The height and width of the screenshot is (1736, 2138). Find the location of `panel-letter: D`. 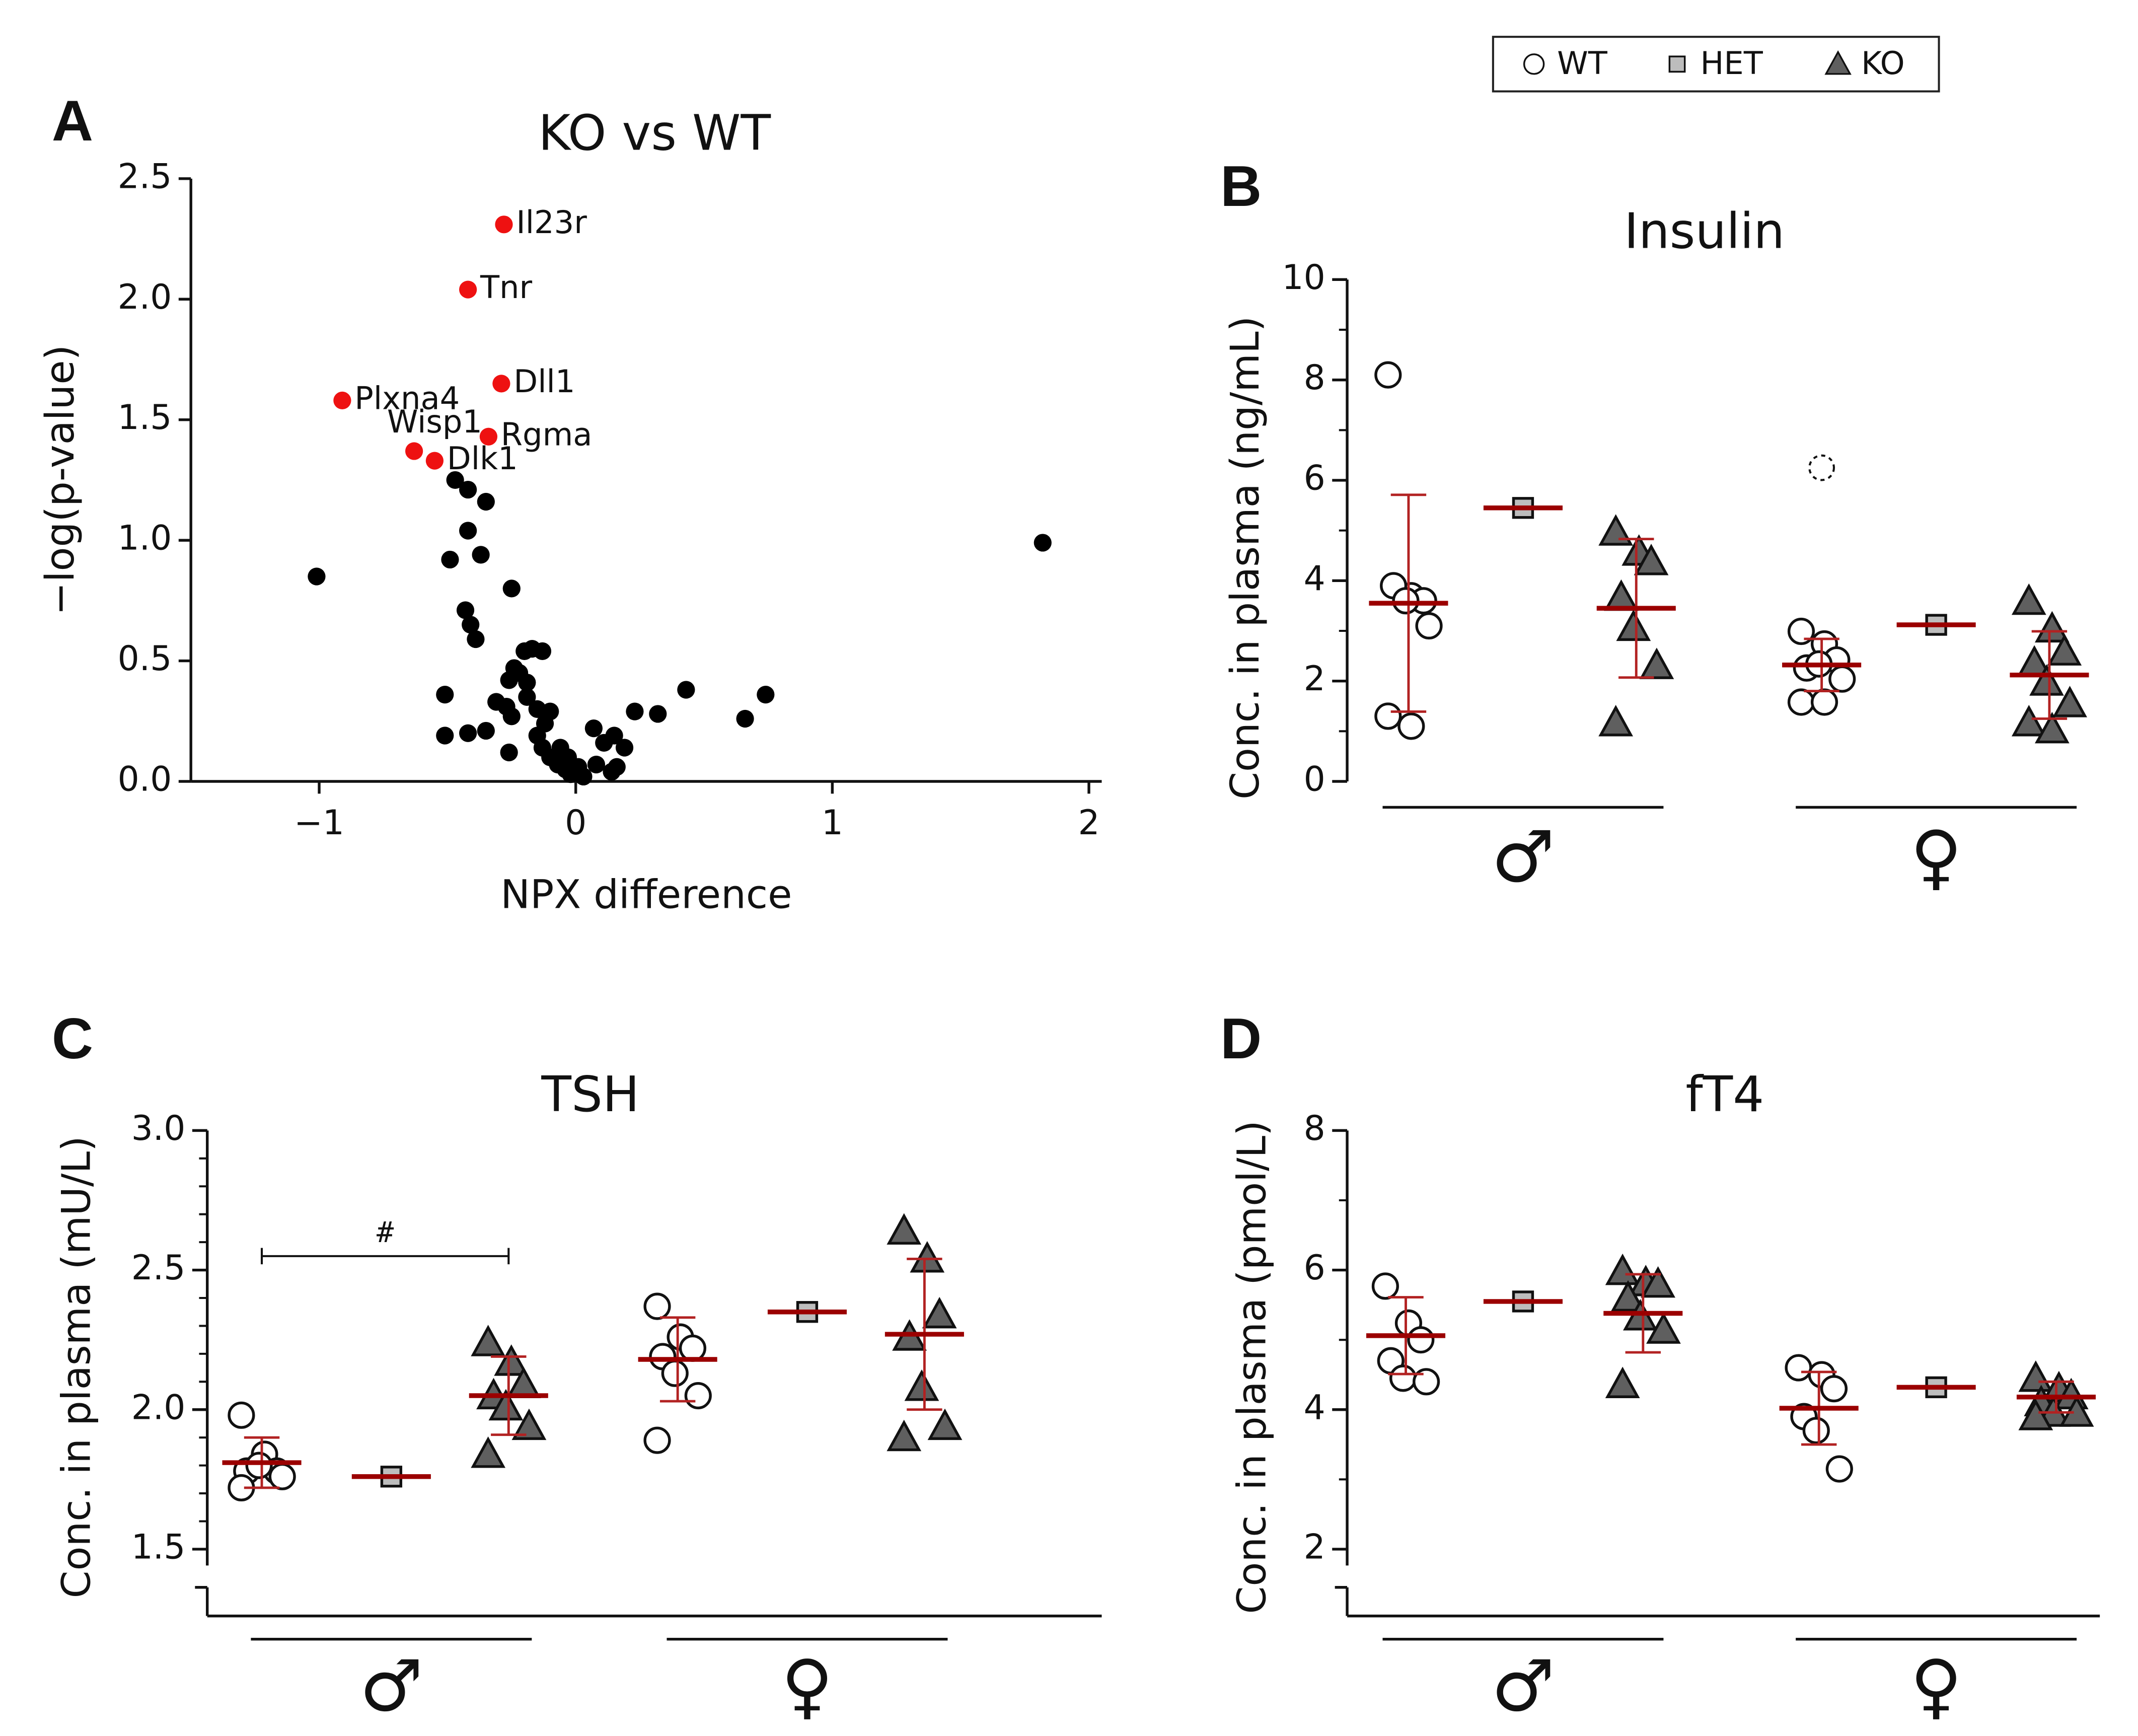

panel-letter: D is located at coordinates (1241, 1039).